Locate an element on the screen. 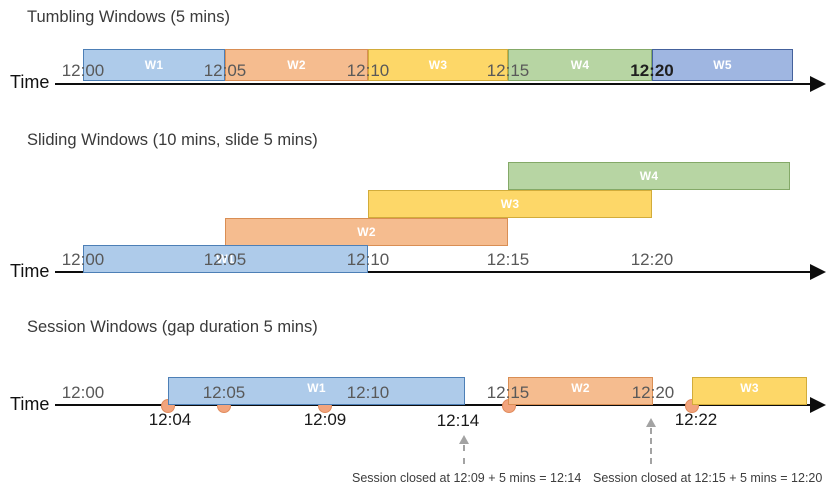 Image resolution: width=829 pixels, height=498 pixels. sliding-window-w2: W2 is located at coordinates (366, 232).